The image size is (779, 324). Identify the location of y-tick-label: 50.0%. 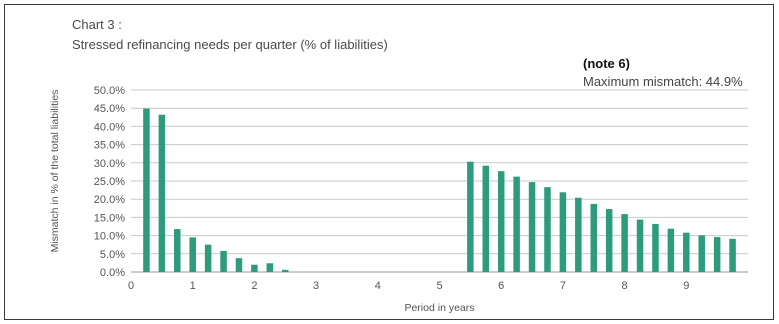
(109, 91).